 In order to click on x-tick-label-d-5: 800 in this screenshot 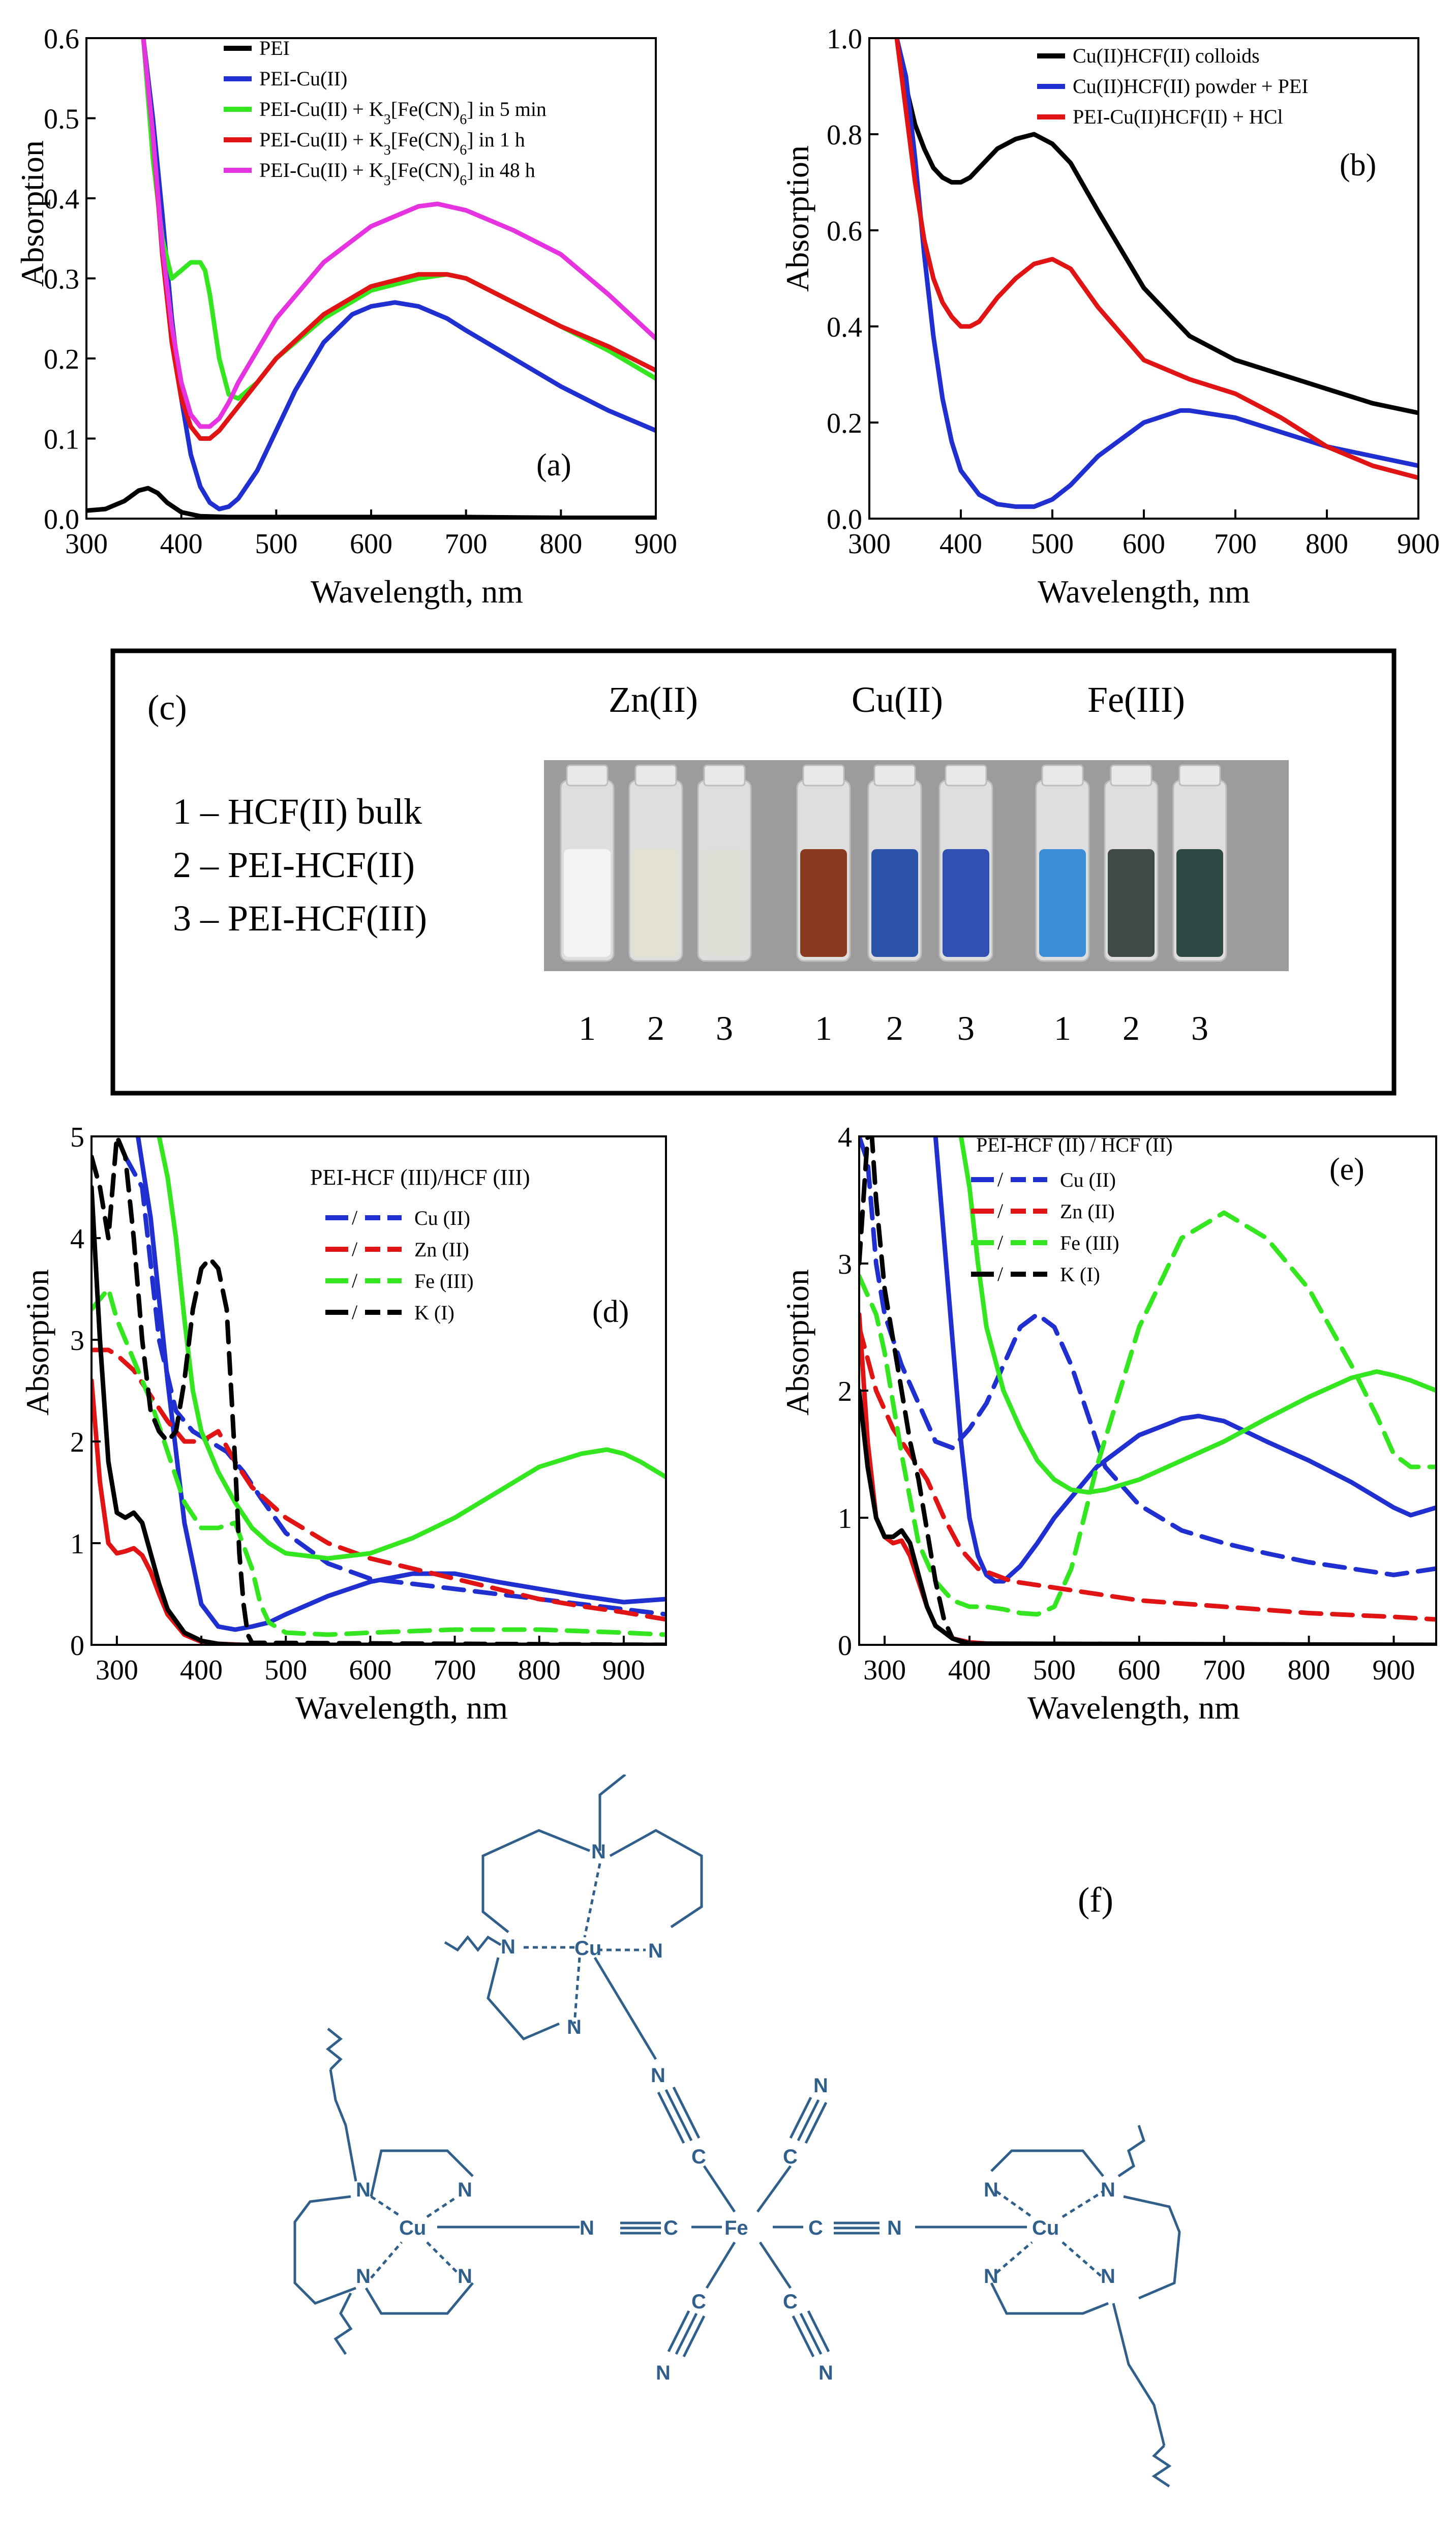, I will do `click(539, 1670)`.